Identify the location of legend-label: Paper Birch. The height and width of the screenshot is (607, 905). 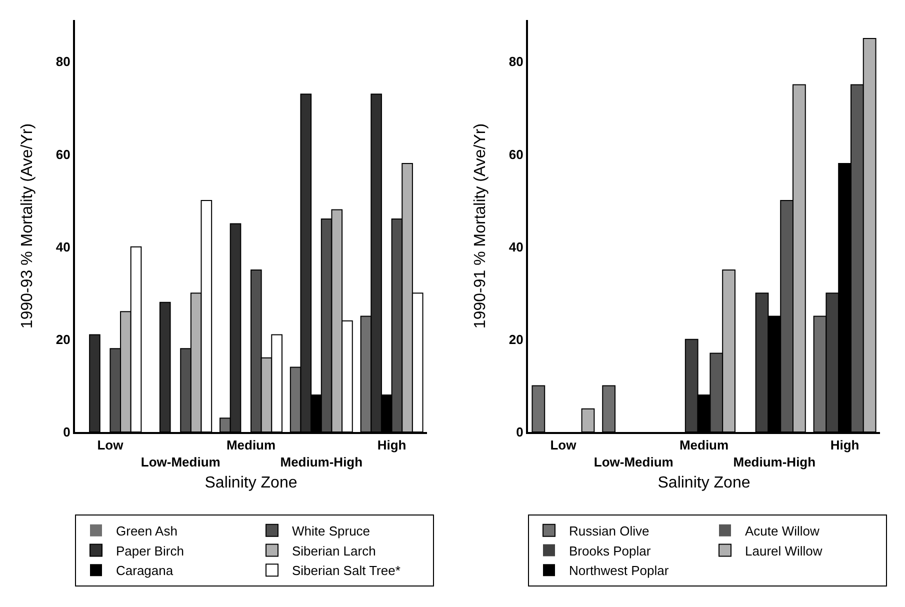
(150, 550).